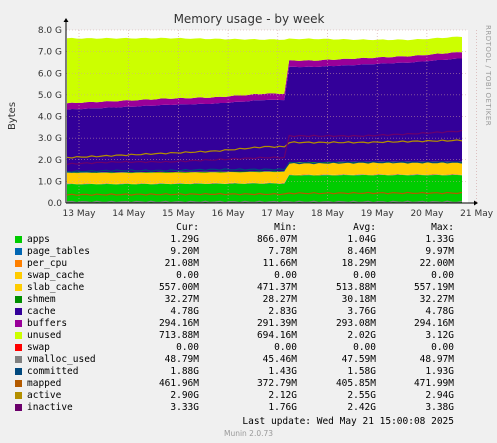  Describe the element at coordinates (50, 118) in the screenshot. I see `y-tick-label: 4.0 G` at that location.